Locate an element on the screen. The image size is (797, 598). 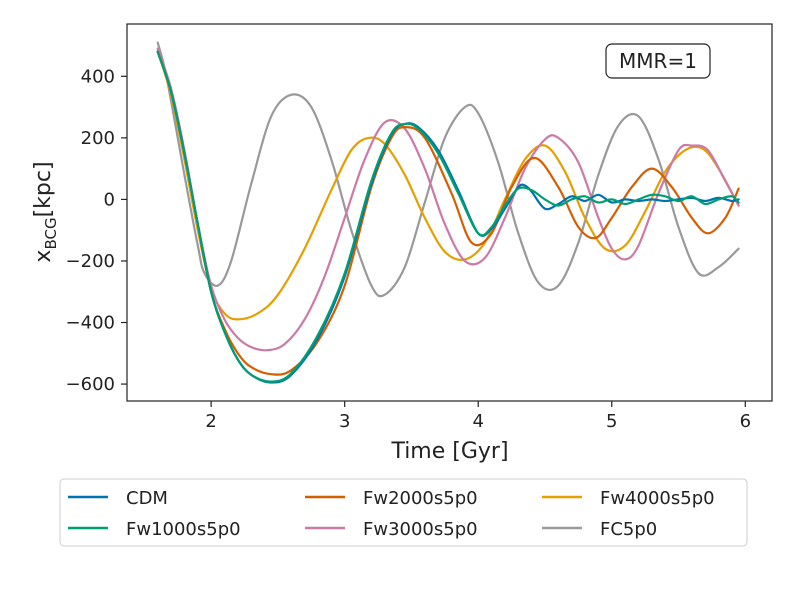
y-axis-label: xBCG[kpc] is located at coordinates (45, 211).